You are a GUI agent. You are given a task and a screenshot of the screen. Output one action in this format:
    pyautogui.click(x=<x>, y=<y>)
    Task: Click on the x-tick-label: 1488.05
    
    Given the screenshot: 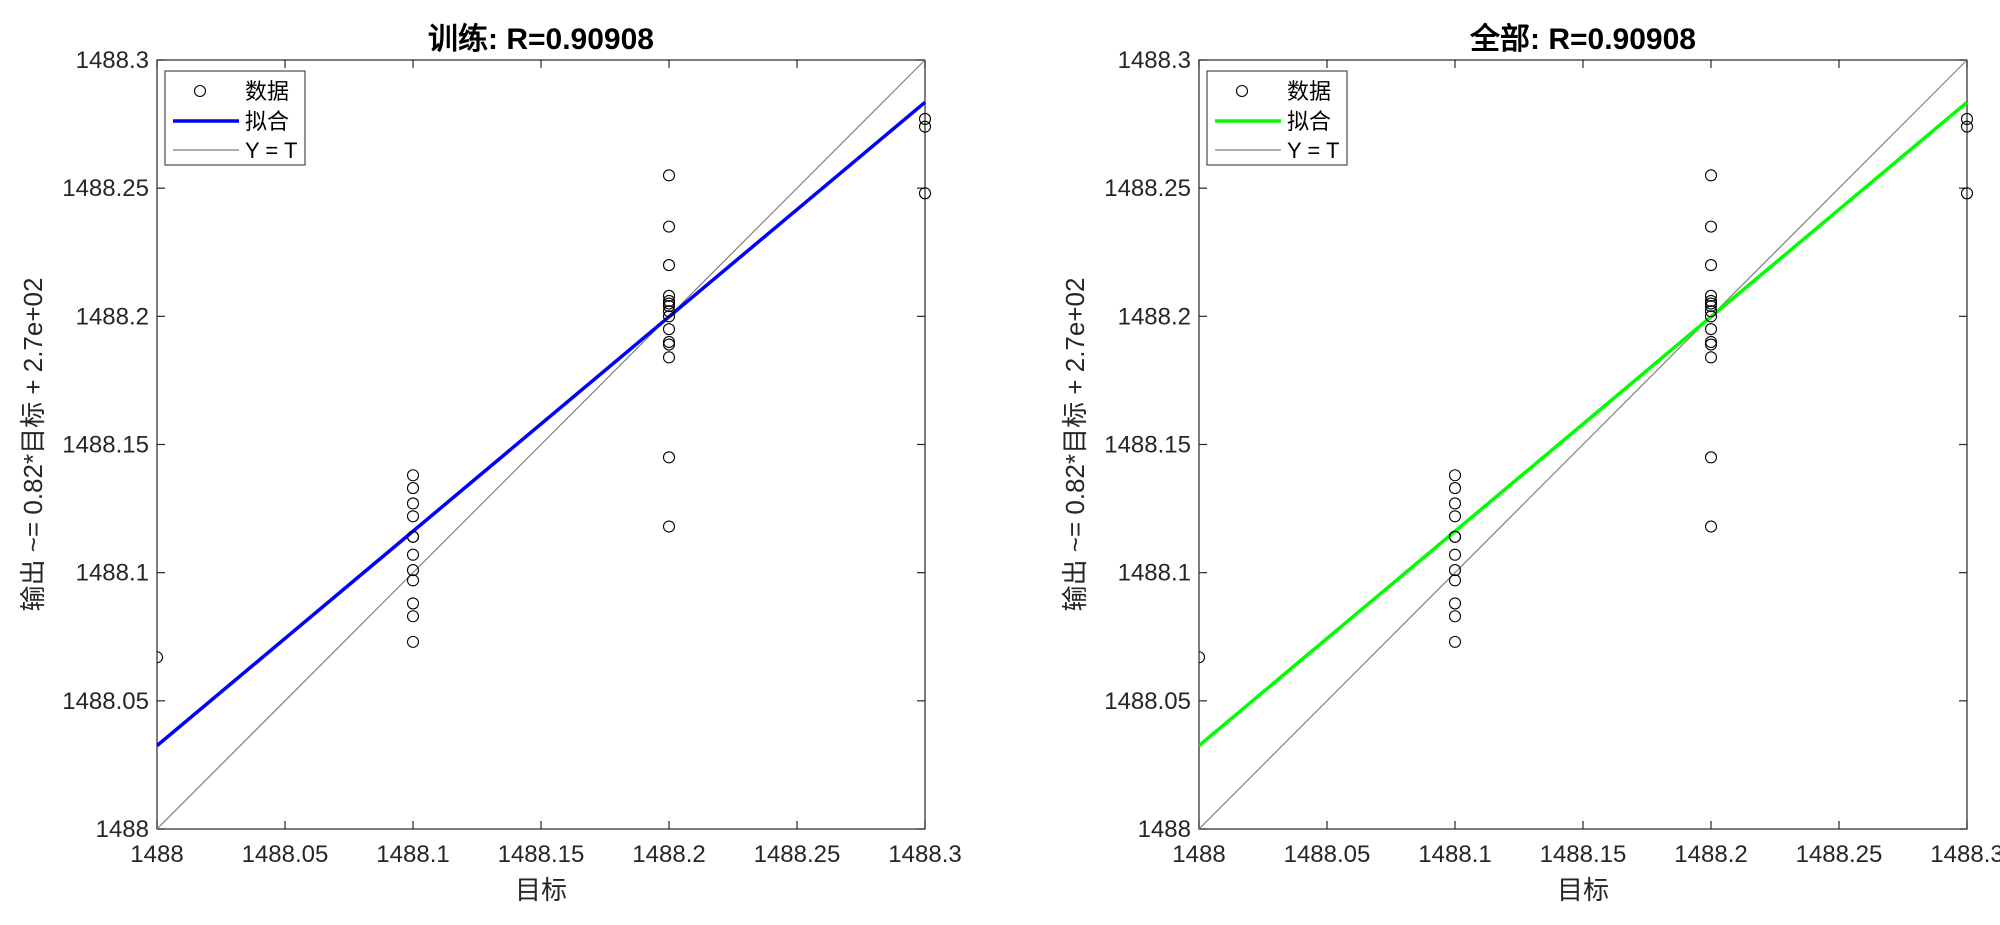 What is the action you would take?
    pyautogui.click(x=285, y=854)
    